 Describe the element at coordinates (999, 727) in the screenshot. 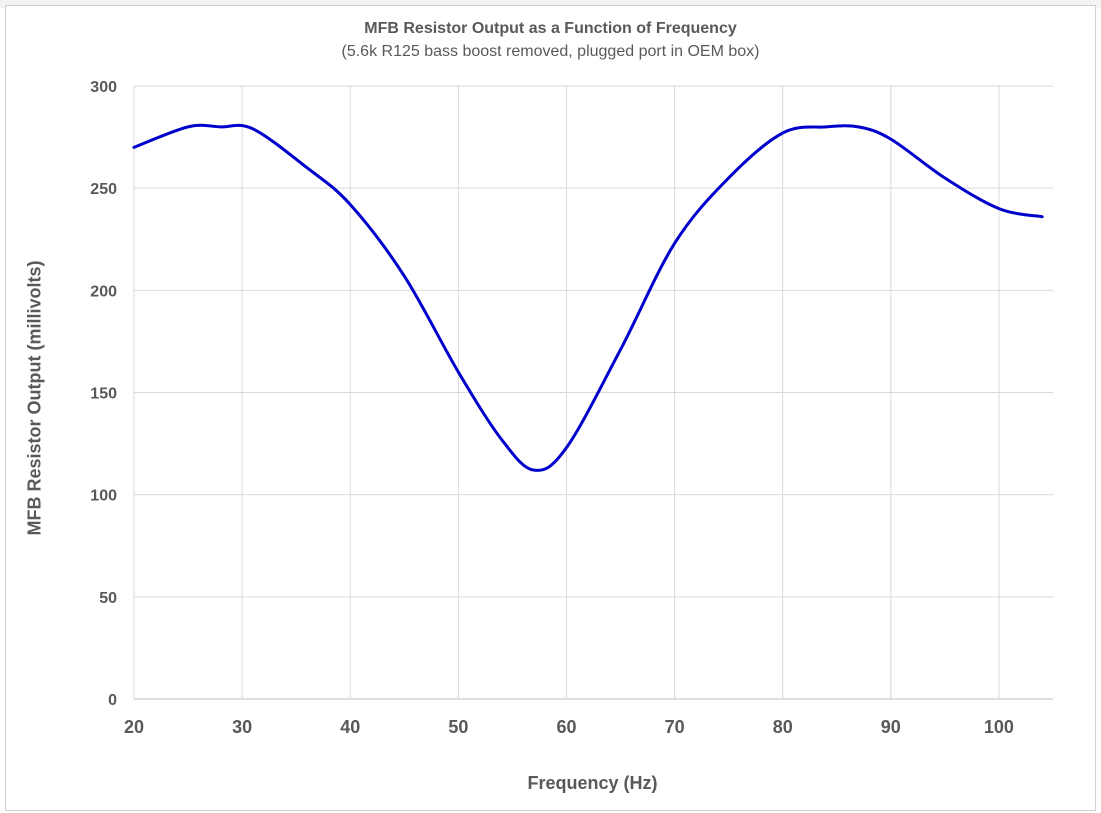

I see `x-tick-label: 100` at that location.